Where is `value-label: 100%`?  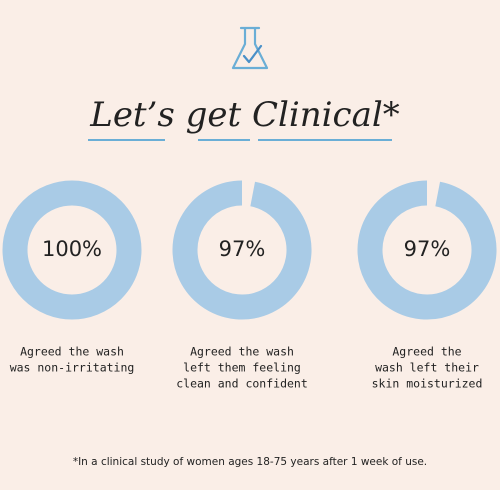
value-label: 100% is located at coordinates (72, 249).